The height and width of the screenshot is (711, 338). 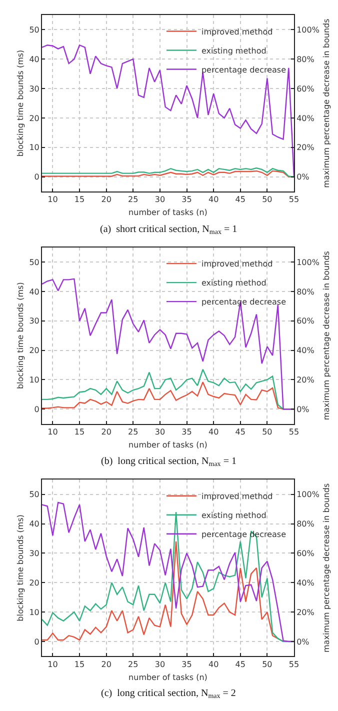 What do you see at coordinates (169, 230) in the screenshot?
I see `text: (a) short critical section, N$_{max}$ = 1` at bounding box center [169, 230].